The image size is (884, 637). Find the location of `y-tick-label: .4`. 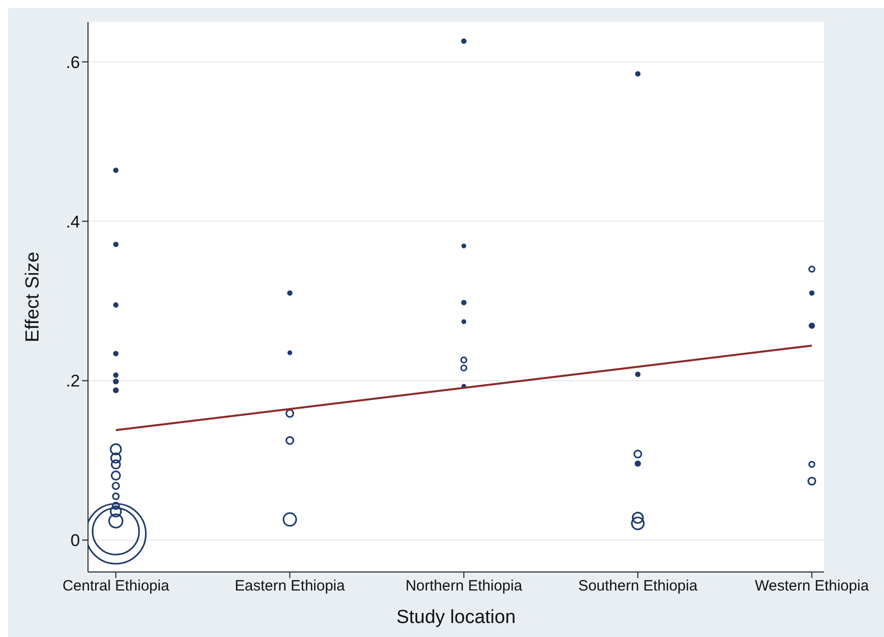

y-tick-label: .4 is located at coordinates (73, 222).